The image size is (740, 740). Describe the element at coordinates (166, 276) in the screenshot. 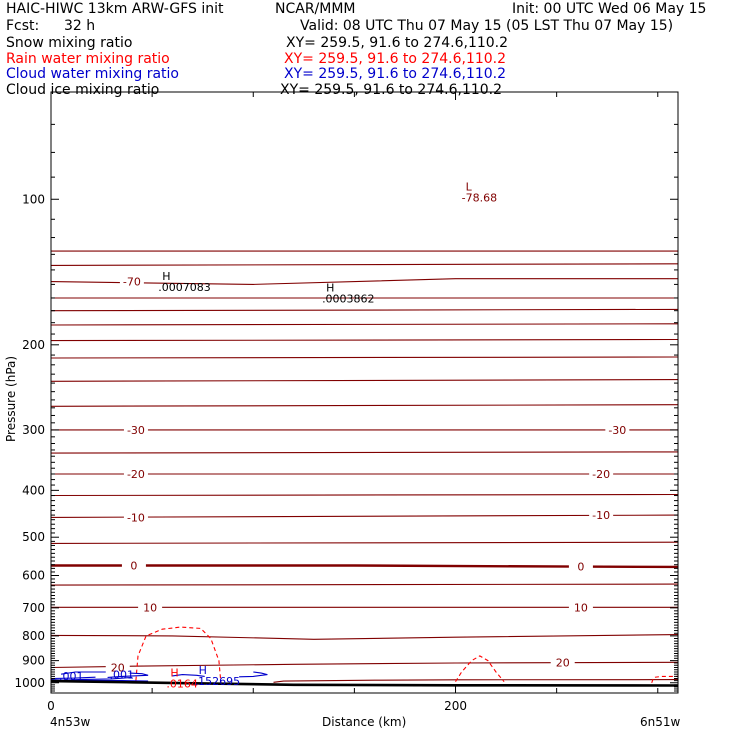

I see `extremum-marker-0: H` at that location.